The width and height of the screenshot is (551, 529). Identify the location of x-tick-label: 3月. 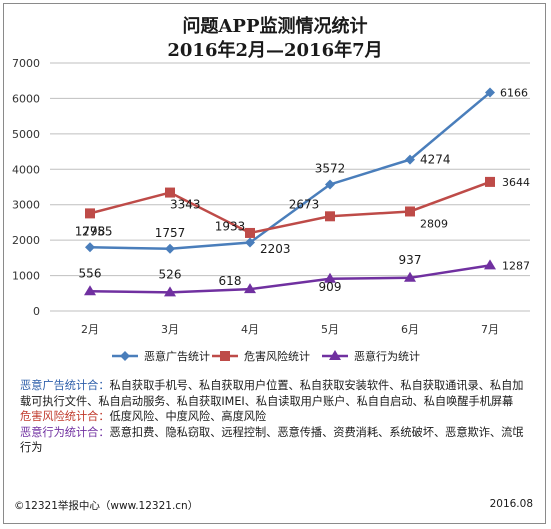
(170, 329).